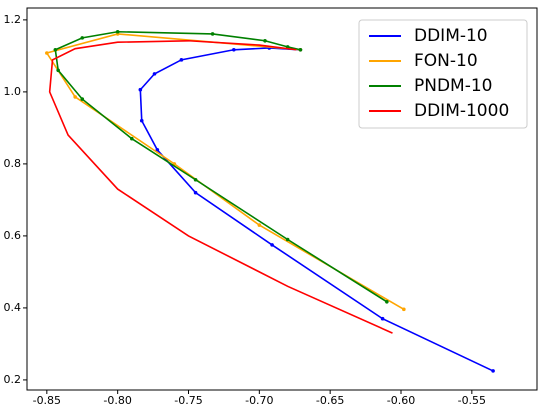 This screenshot has height=409, width=548. What do you see at coordinates (446, 61) in the screenshot?
I see `legend-label: FON-10` at bounding box center [446, 61].